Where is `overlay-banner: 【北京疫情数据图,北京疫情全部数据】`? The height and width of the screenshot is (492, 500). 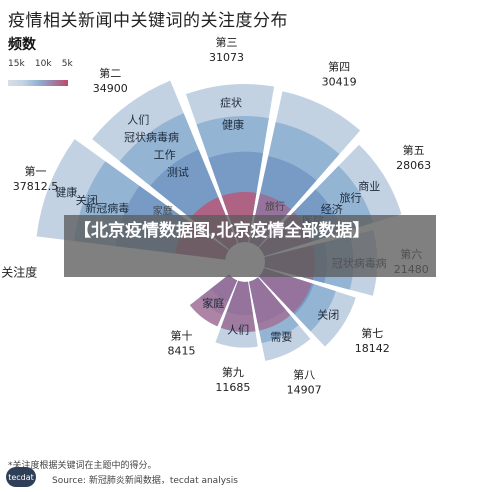 overlay-banner: 【北京疫情数据图,北京疫情全部数据】 is located at coordinates (250, 246).